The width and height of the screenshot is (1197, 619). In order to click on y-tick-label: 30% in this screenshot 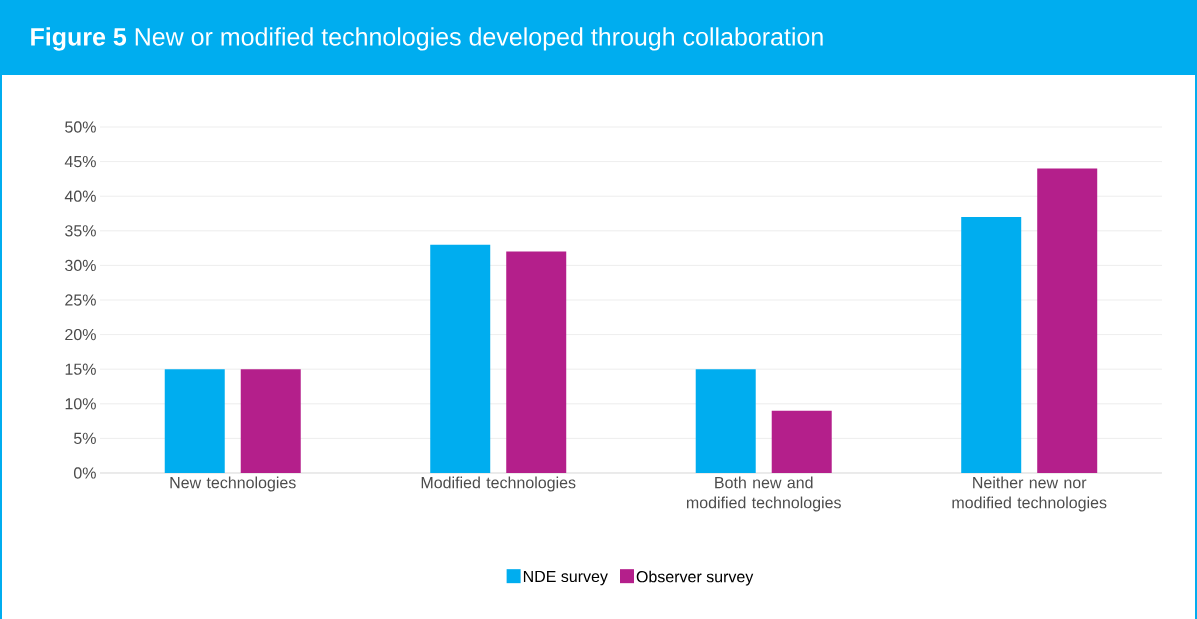, I will do `click(80, 265)`.